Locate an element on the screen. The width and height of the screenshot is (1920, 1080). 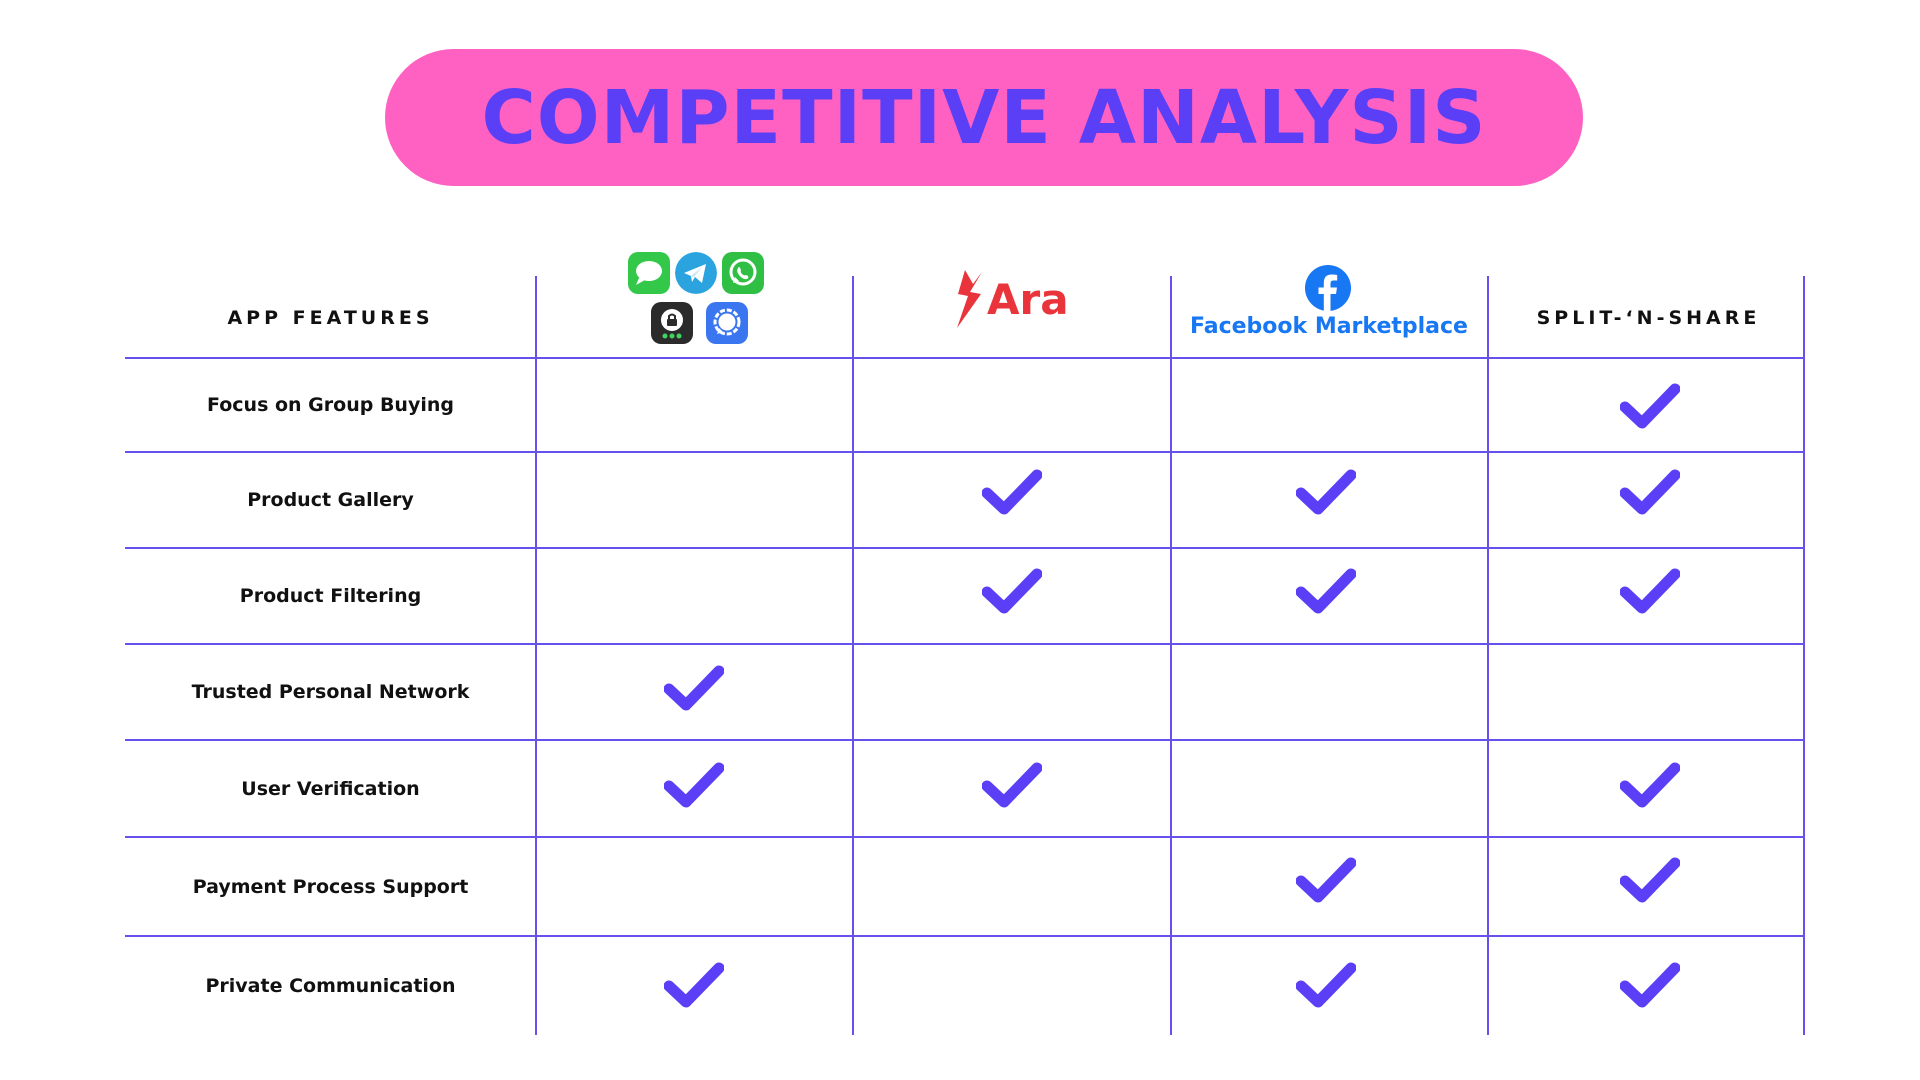
feature-label: User Verification is located at coordinates (330, 788).